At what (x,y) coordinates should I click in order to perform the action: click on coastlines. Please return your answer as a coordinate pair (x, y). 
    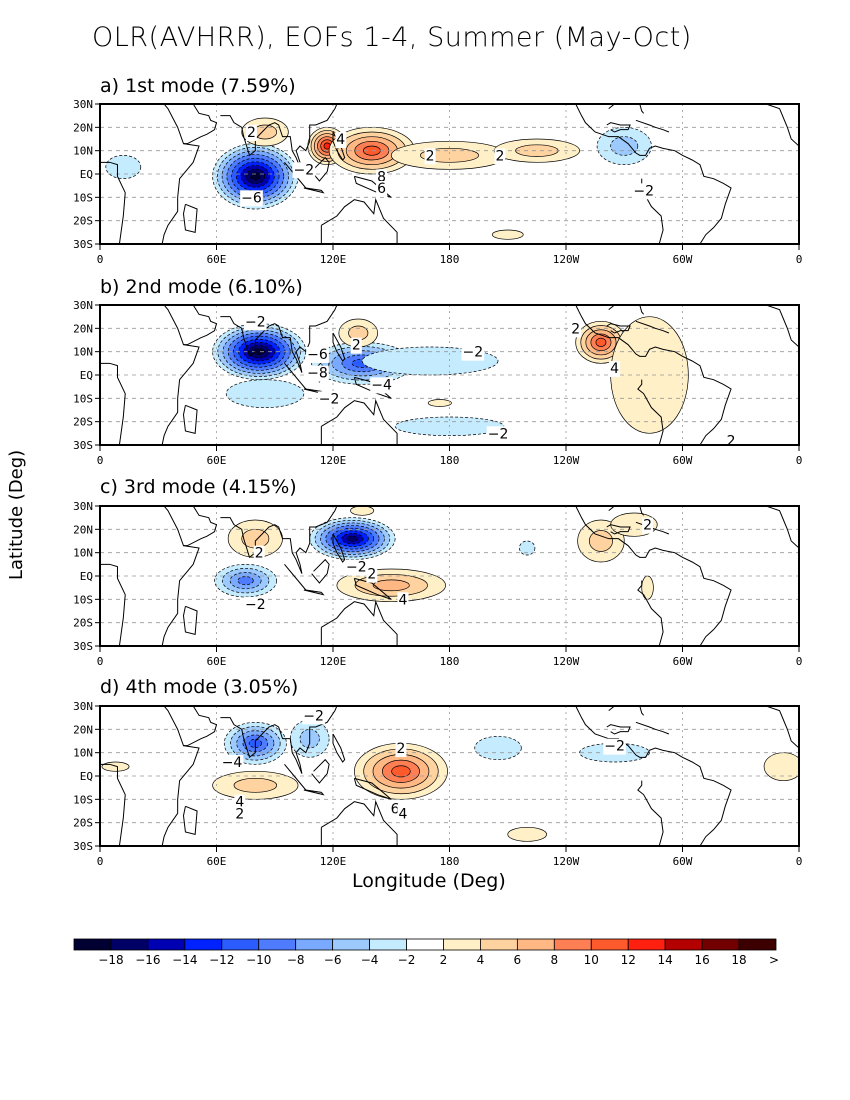
    Looking at the image, I should click on (449, 174).